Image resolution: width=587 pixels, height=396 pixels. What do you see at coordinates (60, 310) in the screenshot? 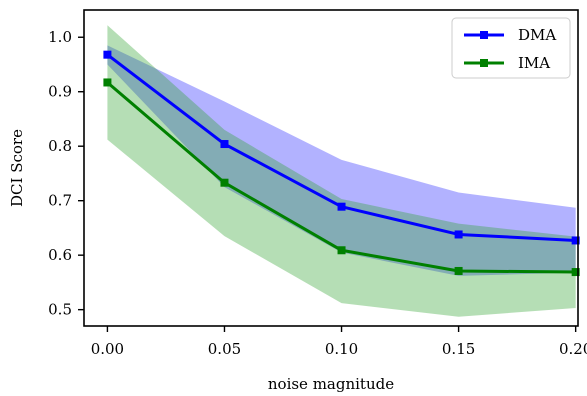
I see `y-tick-label: 0.5` at bounding box center [60, 310].